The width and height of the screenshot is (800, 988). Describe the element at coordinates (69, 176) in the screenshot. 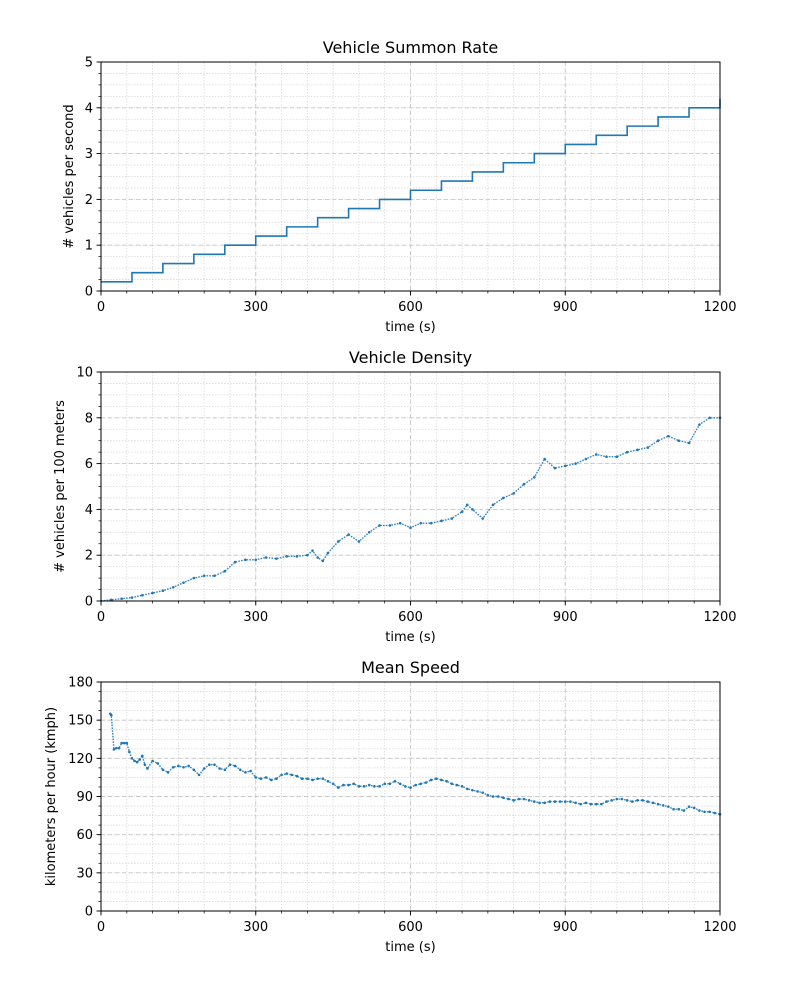

I see `y-axis-label: # vehicles per second` at that location.